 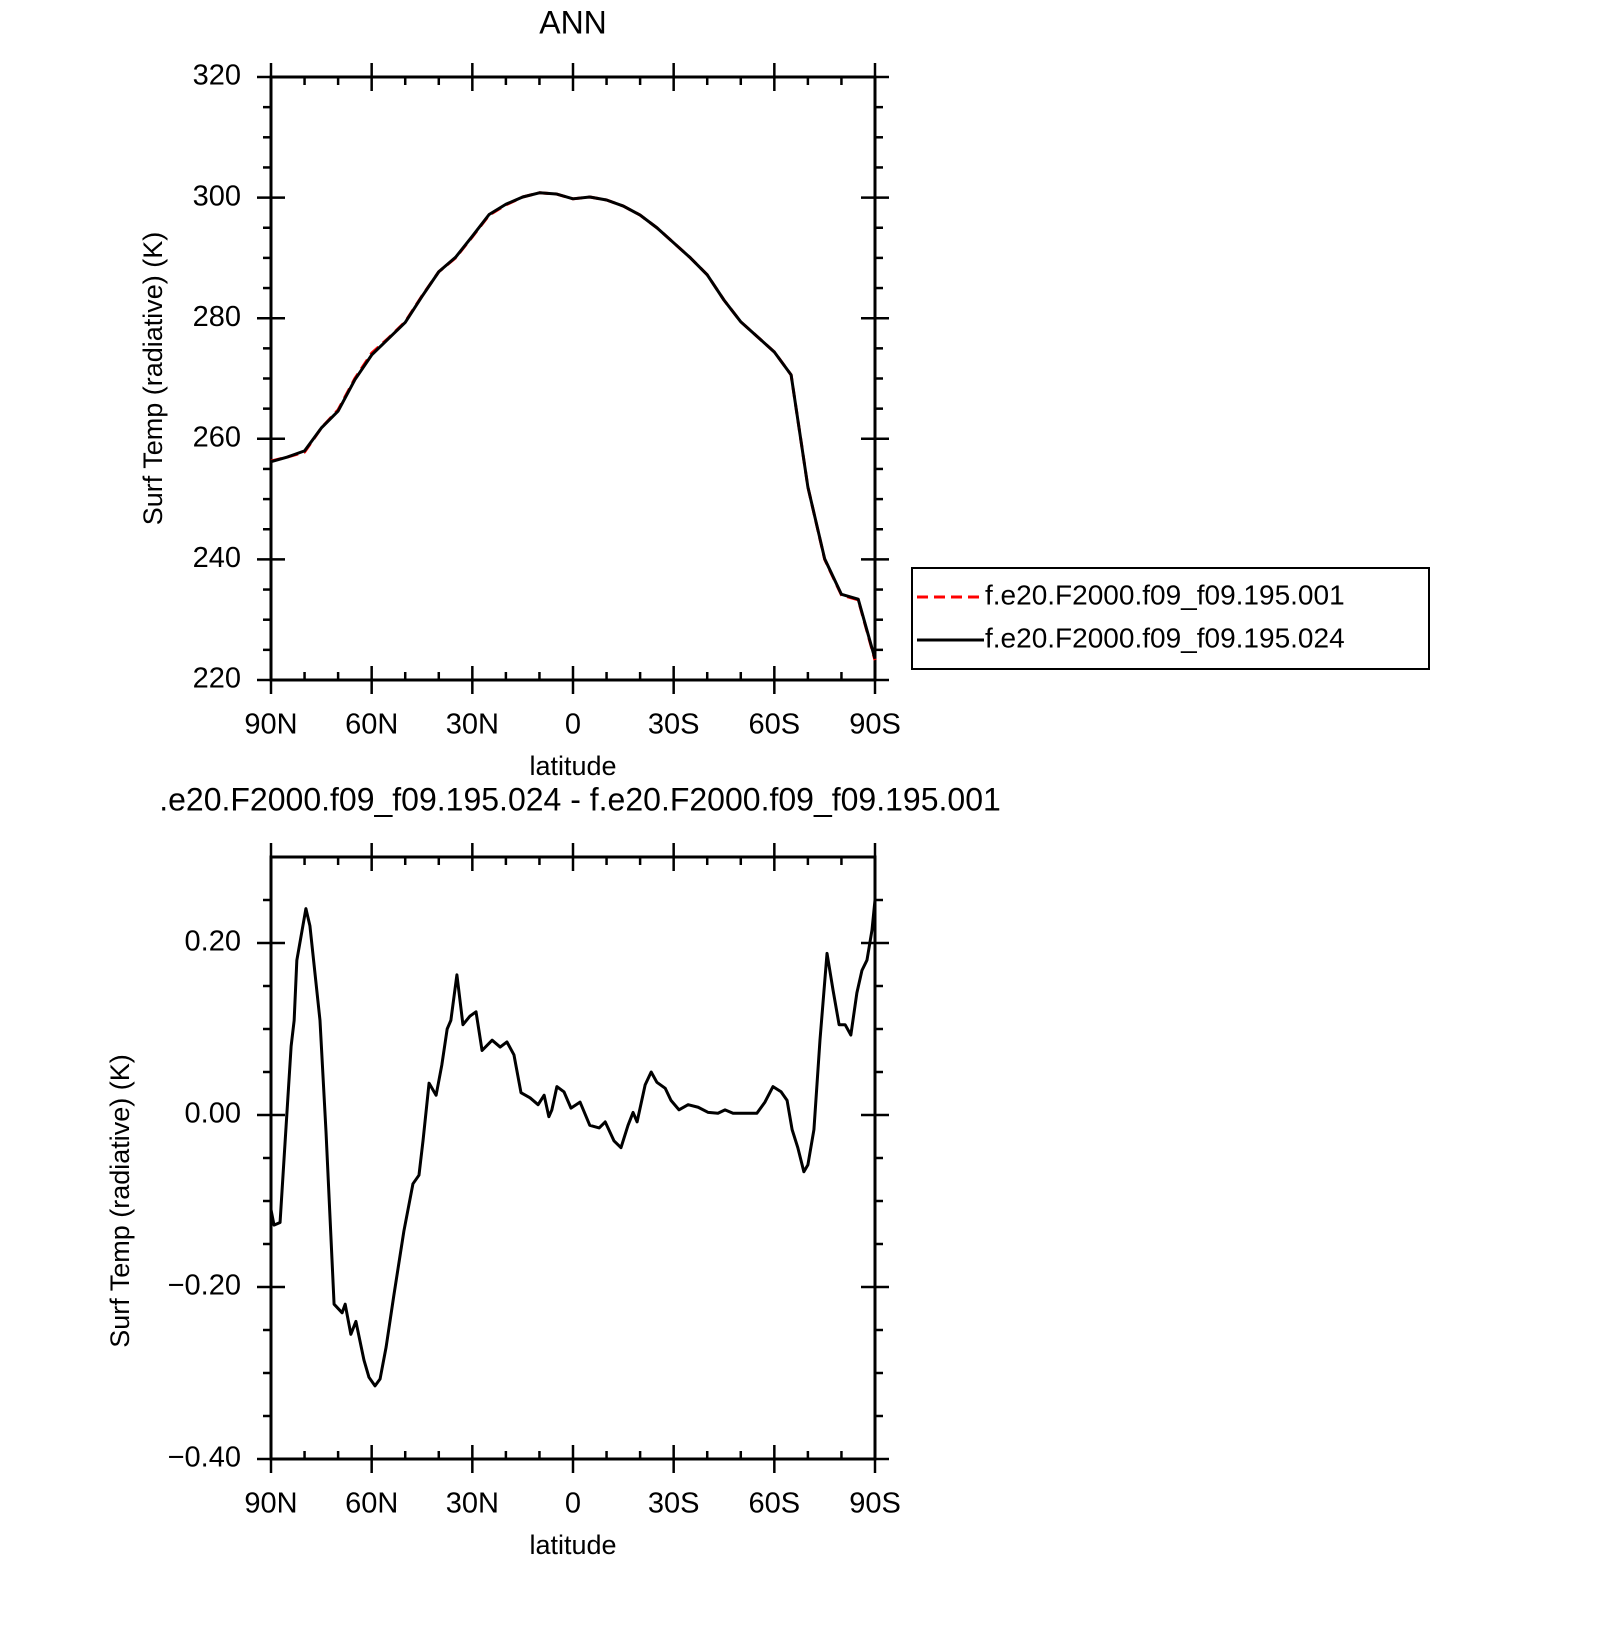 What do you see at coordinates (217, 317) in the screenshot?
I see `y-tick-label: 280` at bounding box center [217, 317].